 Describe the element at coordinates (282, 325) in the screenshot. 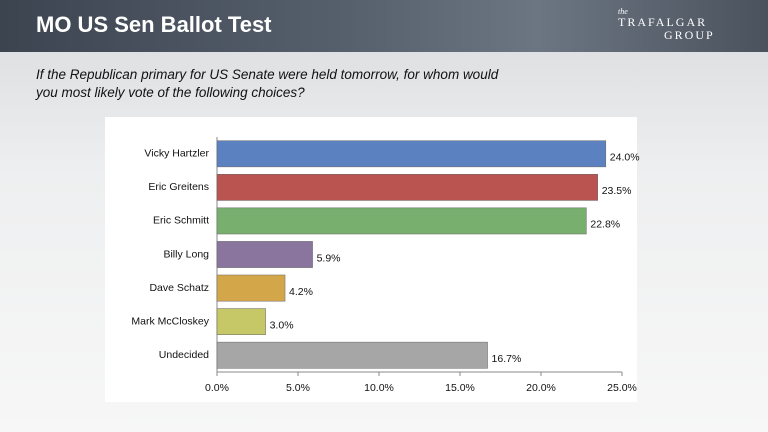

I see `value-label: 3.0%` at that location.